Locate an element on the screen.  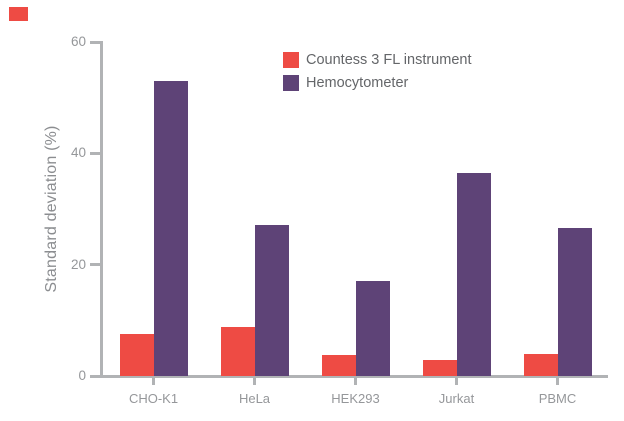
y-tick-label-60: 60 is located at coordinates (78, 41).